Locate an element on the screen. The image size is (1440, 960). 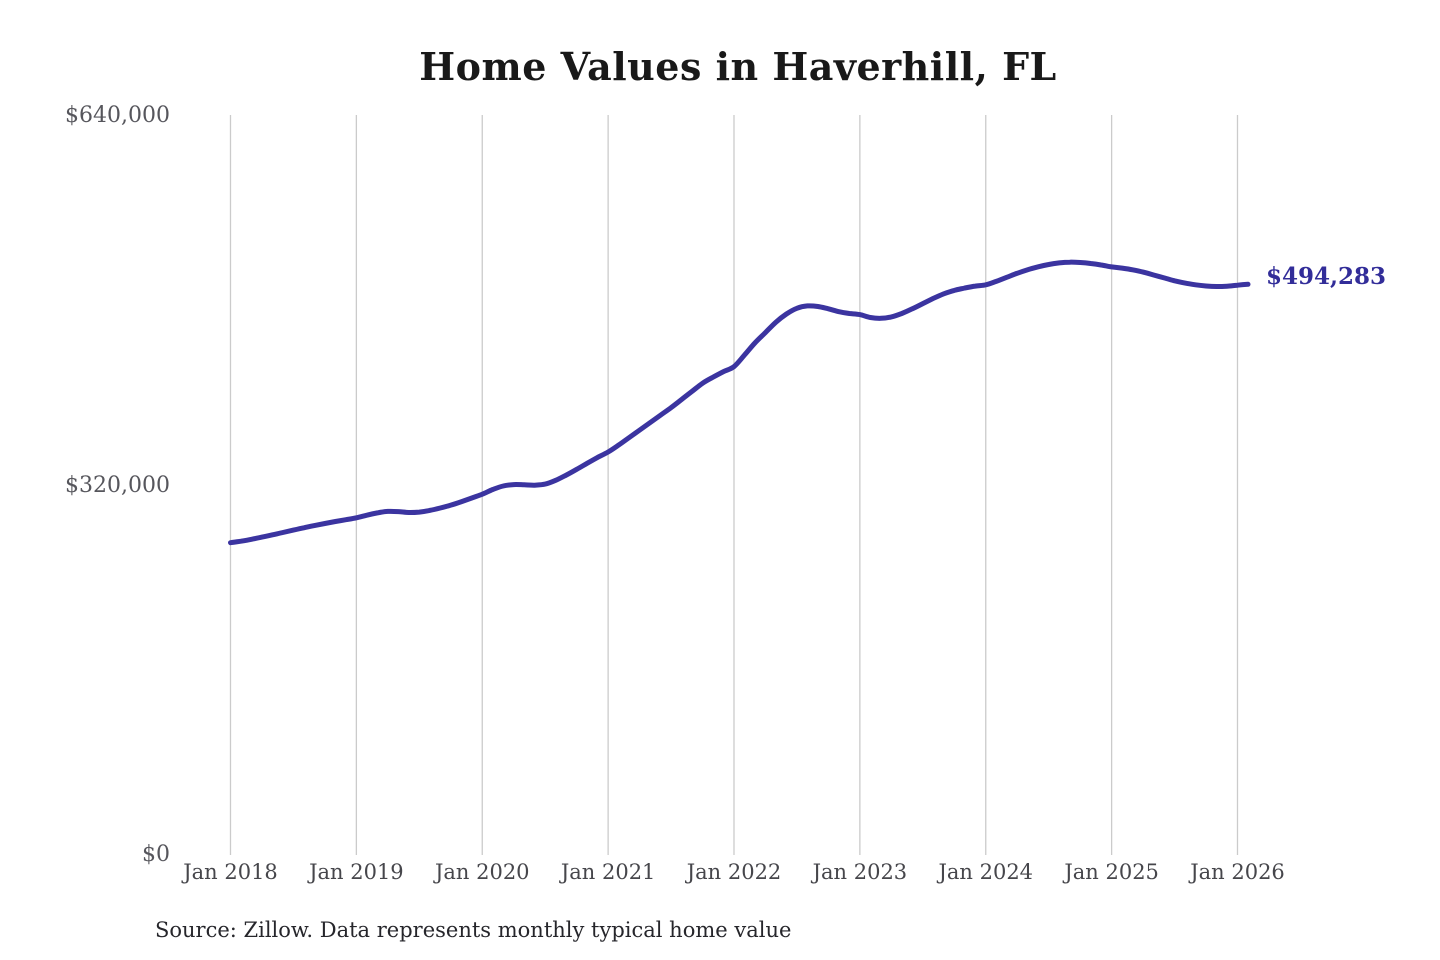
x-tick-label: Jan 2019 is located at coordinates (356, 872).